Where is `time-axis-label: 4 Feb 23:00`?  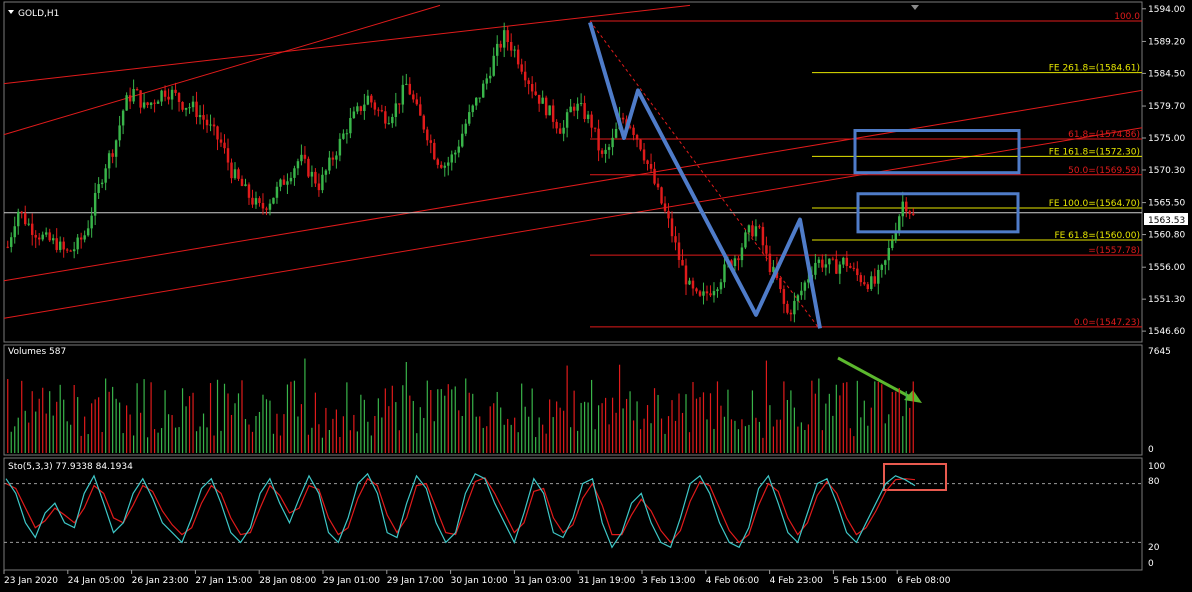 time-axis-label: 4 Feb 23:00 is located at coordinates (797, 581).